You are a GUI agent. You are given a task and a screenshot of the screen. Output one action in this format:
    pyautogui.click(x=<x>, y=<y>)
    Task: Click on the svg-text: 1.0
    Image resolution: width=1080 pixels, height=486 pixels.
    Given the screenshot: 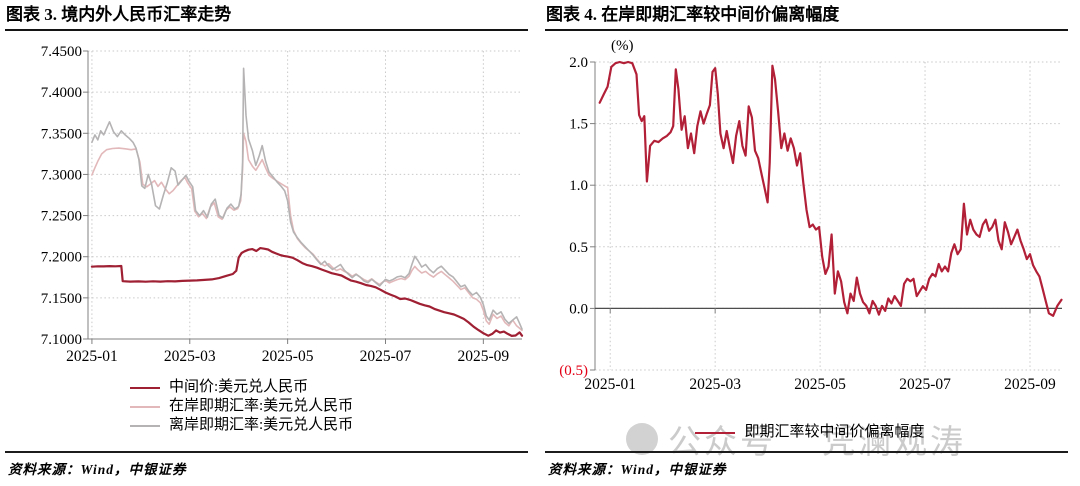 What is the action you would take?
    pyautogui.click(x=578, y=186)
    